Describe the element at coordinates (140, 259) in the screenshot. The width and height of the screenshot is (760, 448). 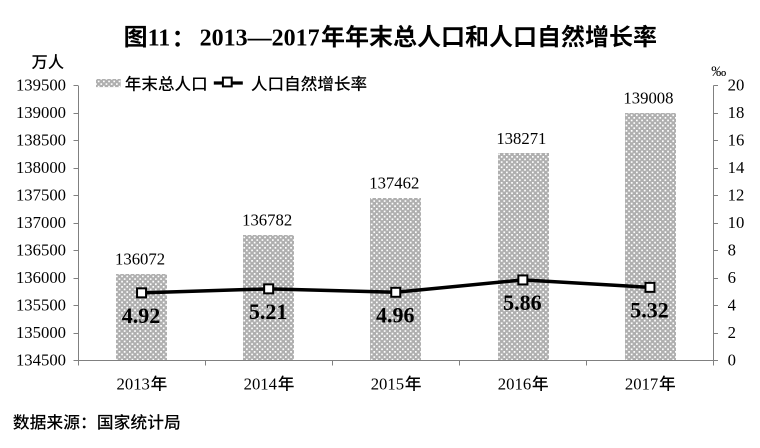
I see `svg-text: 136072` at that location.